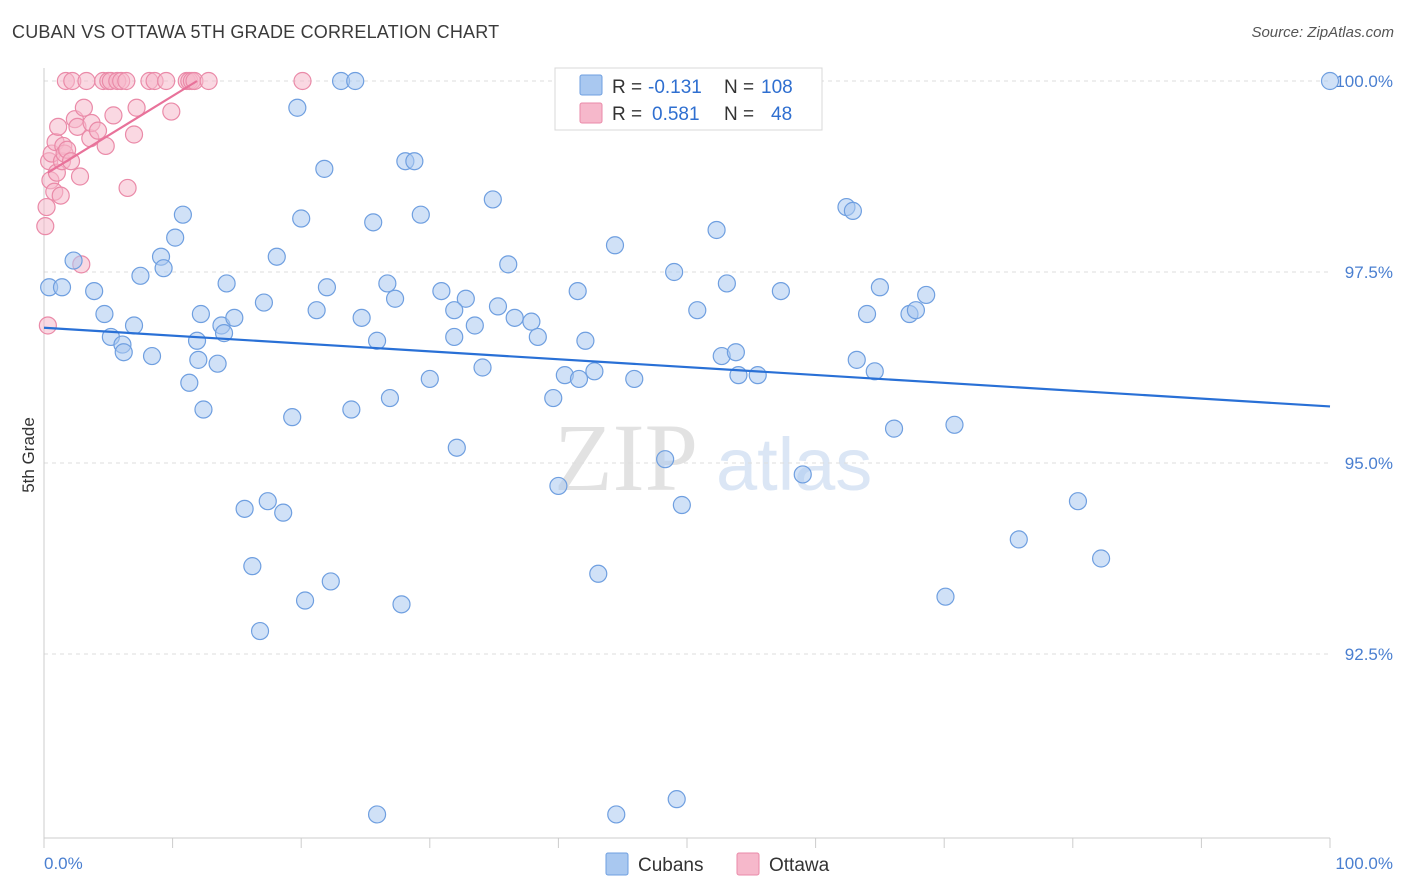 This screenshot has height=892, width=1406. Describe the element at coordinates (1322, 32) in the screenshot. I see `source-label: Source: ZipAtlas.com` at that location.